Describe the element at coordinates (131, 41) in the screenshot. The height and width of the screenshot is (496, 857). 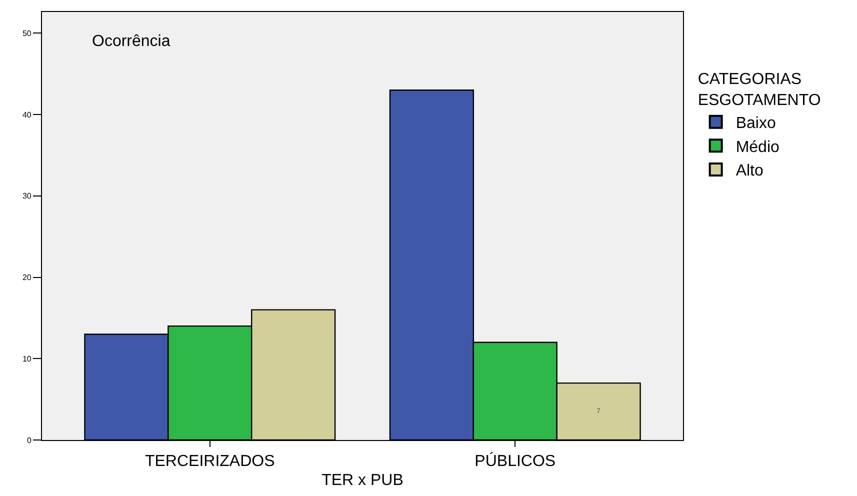
I see `y-axis-title: Ocorrência` at that location.